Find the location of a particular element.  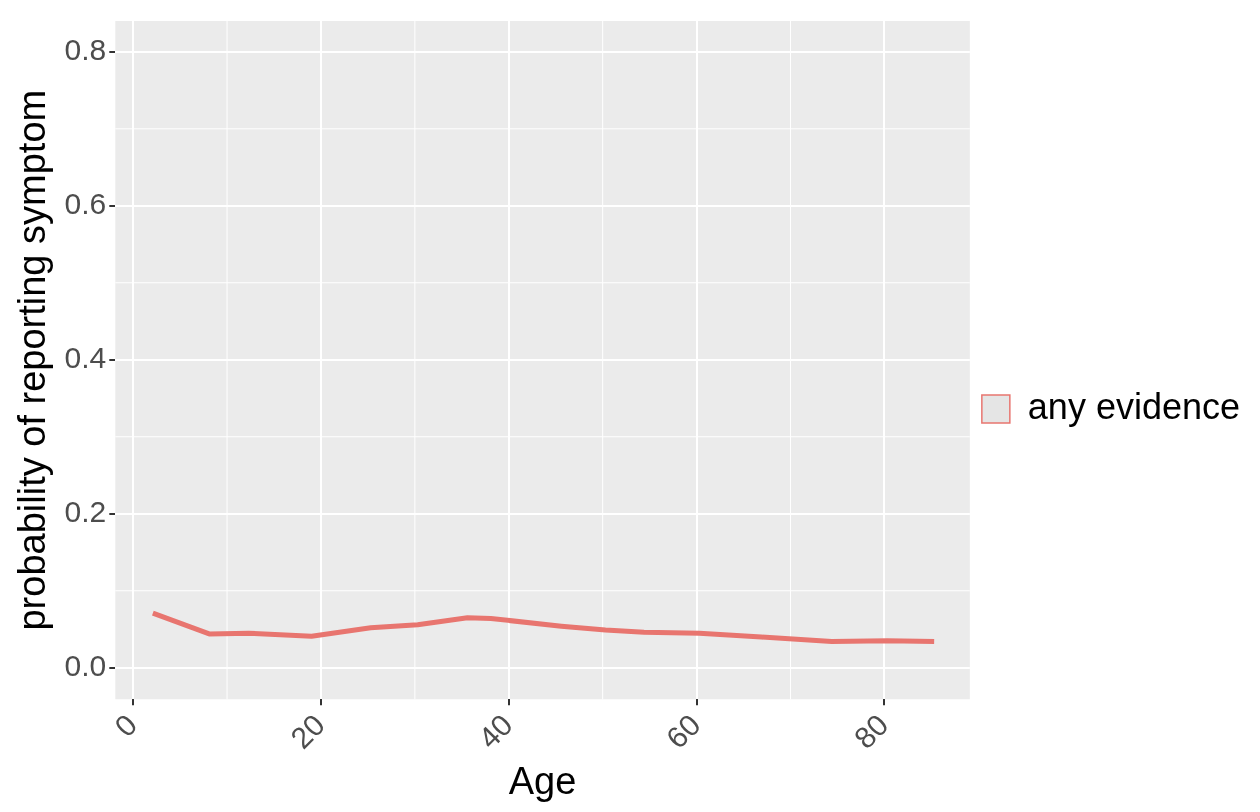

y-tick-label: 0.4 is located at coordinates (85, 358).